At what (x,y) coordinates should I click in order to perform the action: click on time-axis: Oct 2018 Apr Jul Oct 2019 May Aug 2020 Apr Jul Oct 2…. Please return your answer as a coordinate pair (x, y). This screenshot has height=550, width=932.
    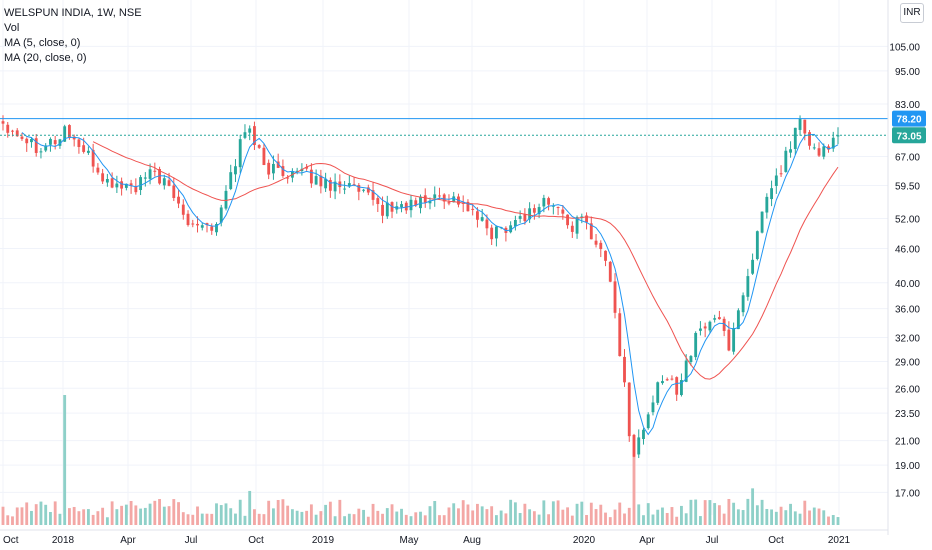
    Looking at the image, I should click on (444, 537).